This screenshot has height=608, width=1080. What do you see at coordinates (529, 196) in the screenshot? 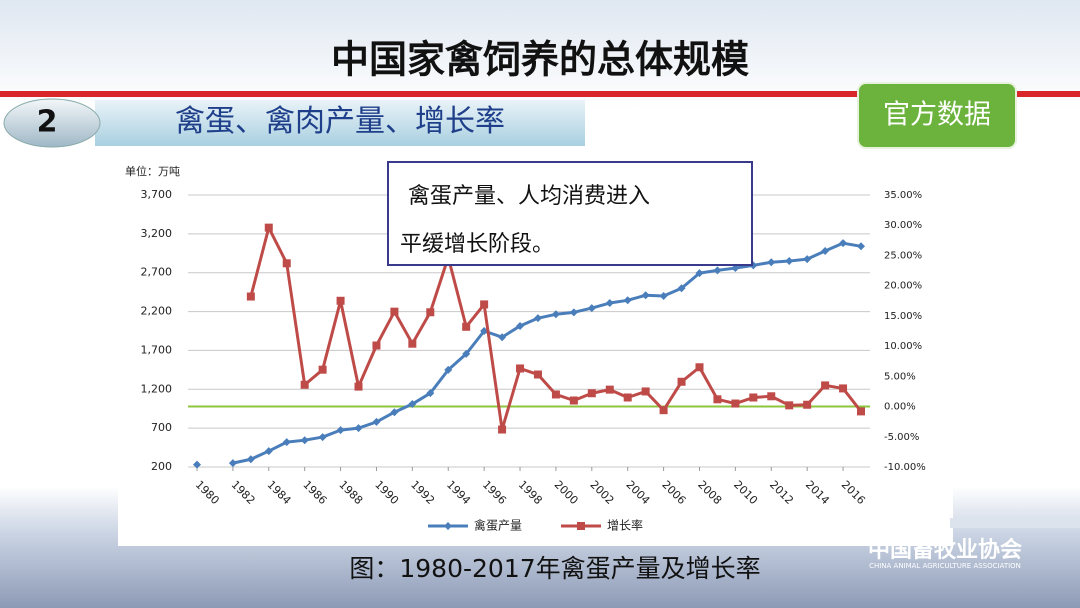
I see `annotation-text: 禽蛋产量、人均消费进入` at bounding box center [529, 196].